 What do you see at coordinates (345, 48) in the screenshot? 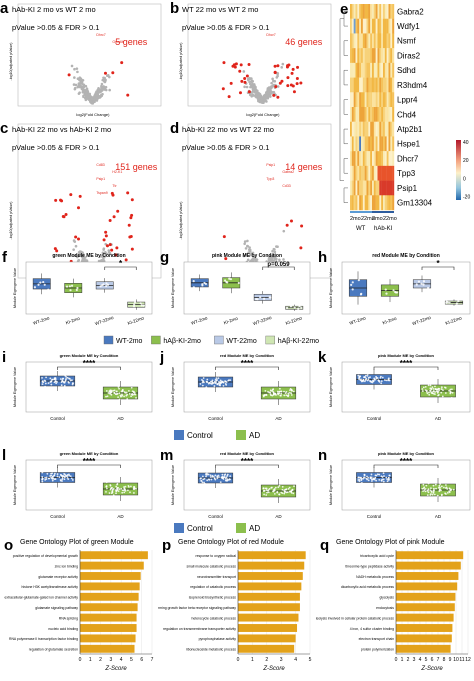
I see `dendrogram-branch` at bounding box center [345, 48].